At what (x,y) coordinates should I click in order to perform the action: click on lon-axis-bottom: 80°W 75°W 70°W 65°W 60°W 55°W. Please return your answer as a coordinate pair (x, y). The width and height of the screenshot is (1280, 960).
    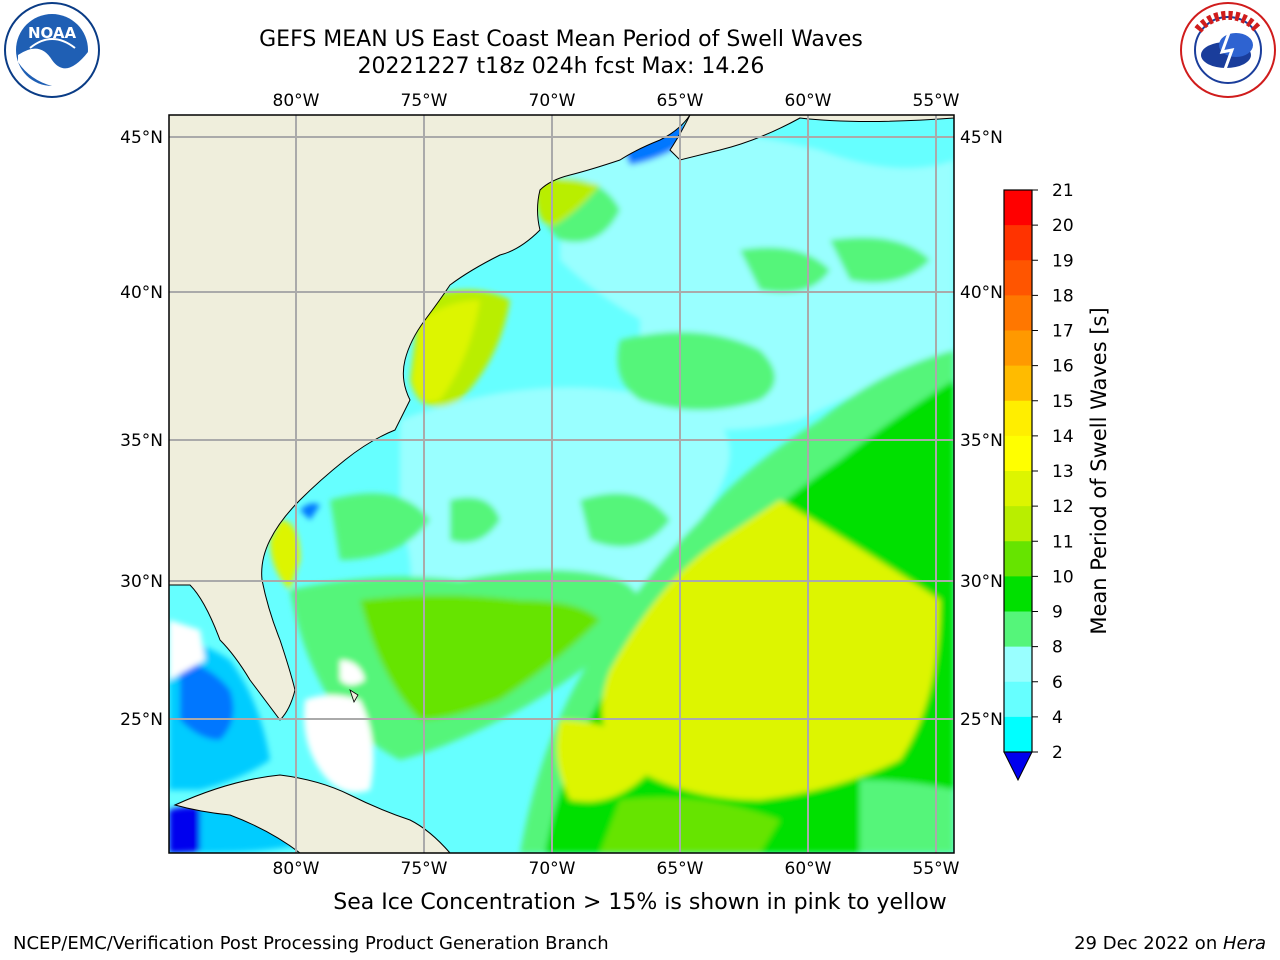
    Looking at the image, I should click on (616, 869).